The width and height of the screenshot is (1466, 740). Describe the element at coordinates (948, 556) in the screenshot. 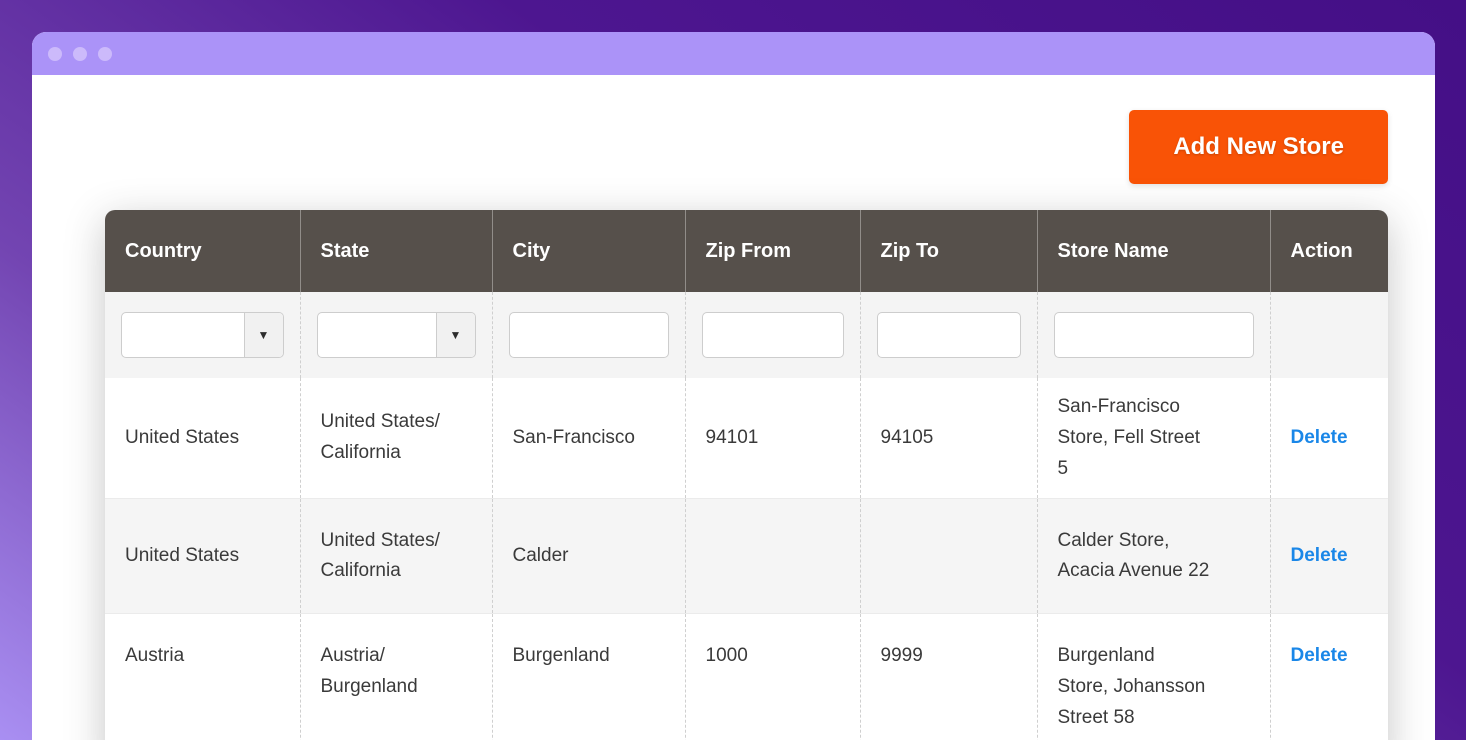

I see `cell-zip_to` at that location.